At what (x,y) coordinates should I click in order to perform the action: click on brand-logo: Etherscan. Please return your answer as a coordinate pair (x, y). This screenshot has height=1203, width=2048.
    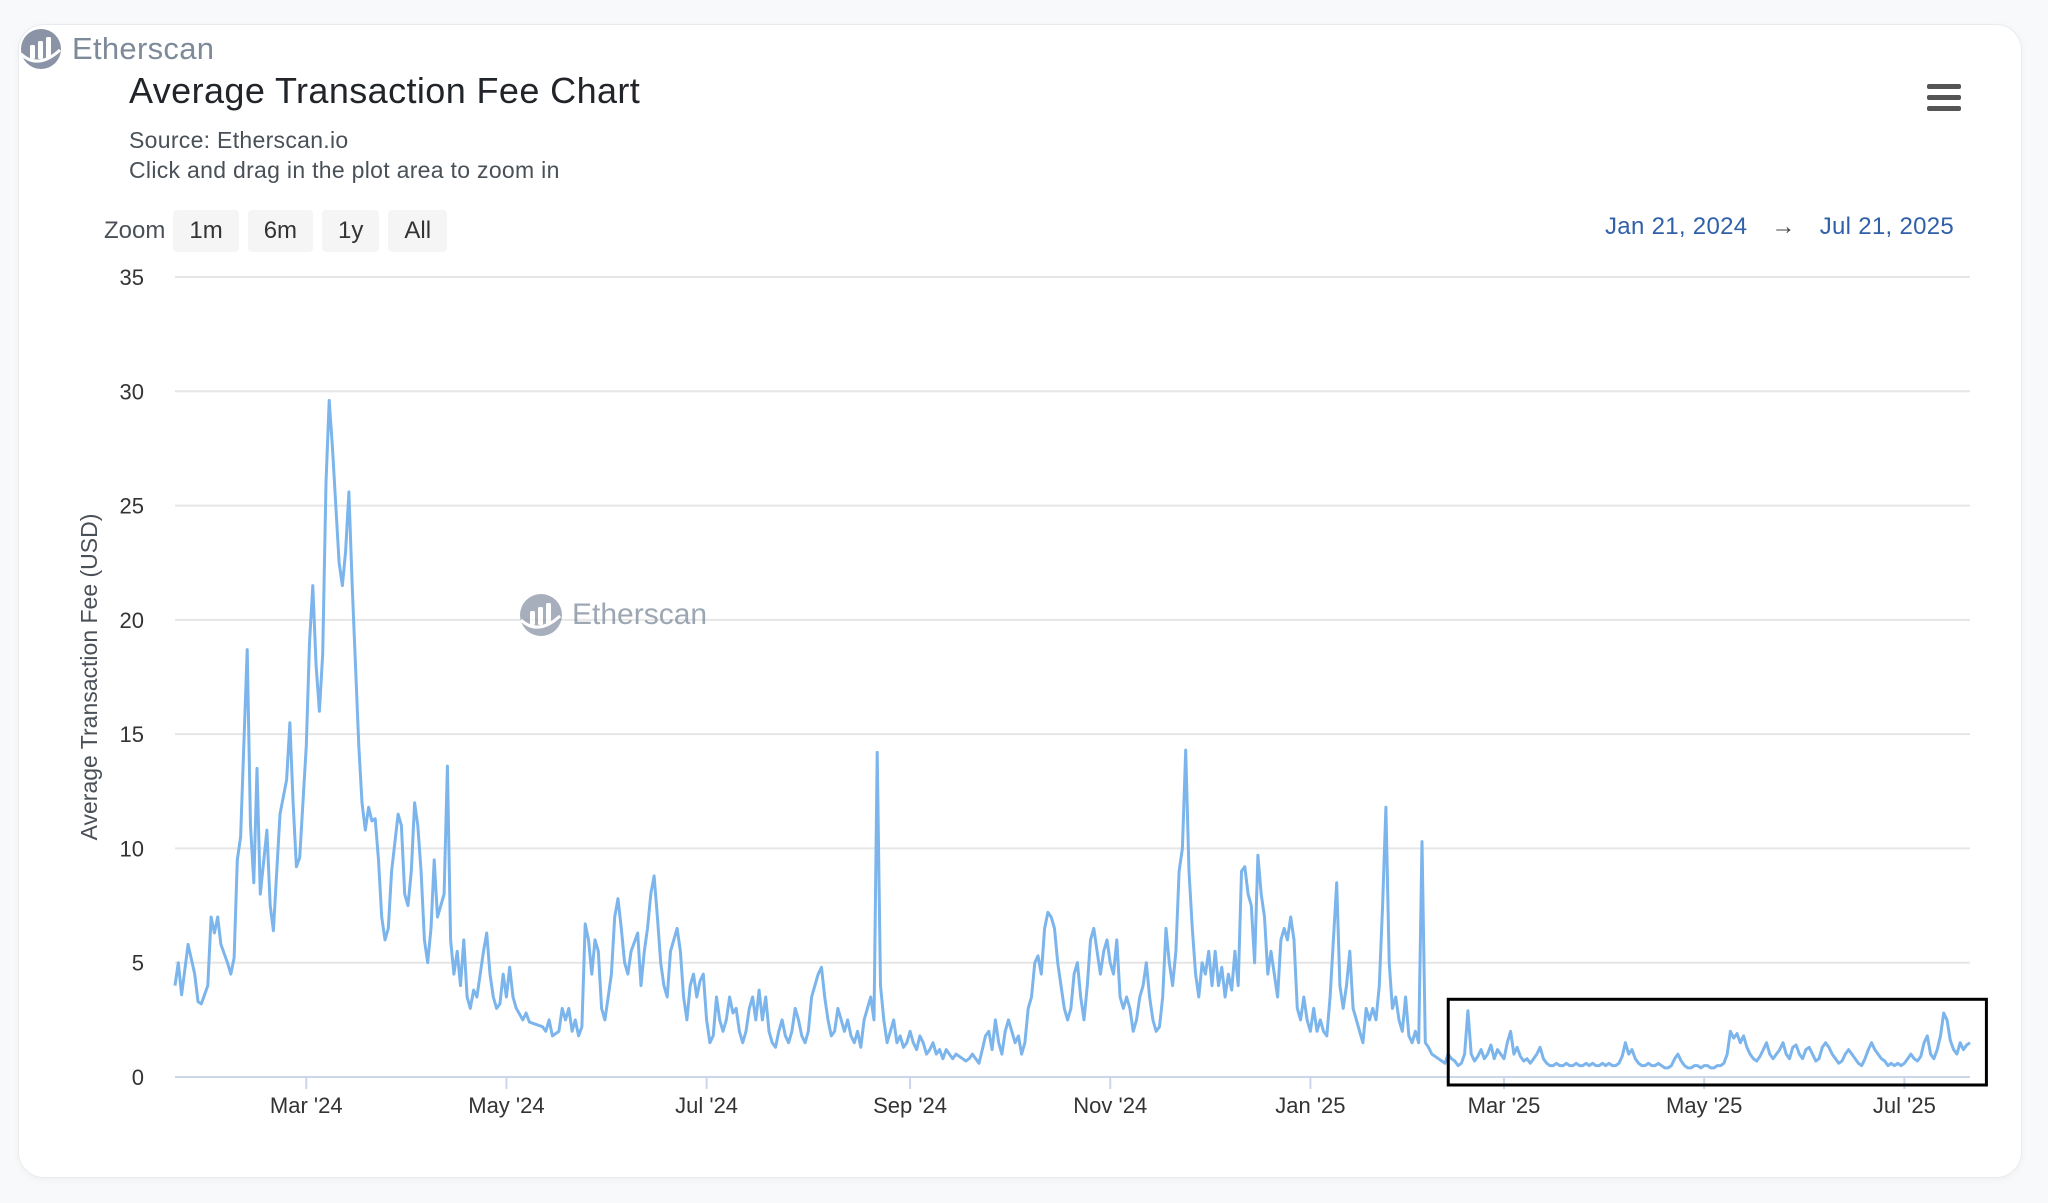
    Looking at the image, I should click on (116, 49).